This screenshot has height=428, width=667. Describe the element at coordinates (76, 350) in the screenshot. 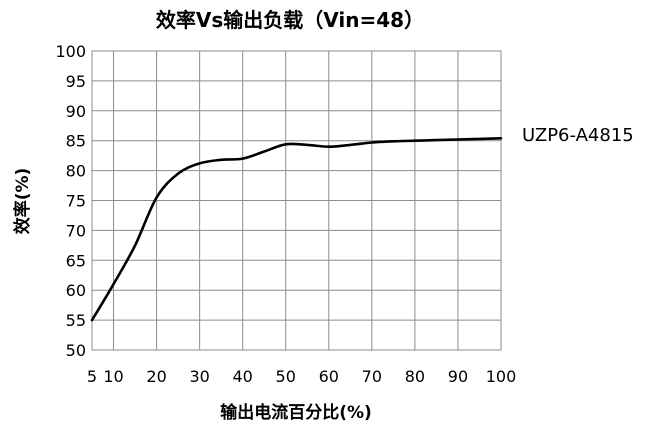

I see `y-tick-label: 50` at that location.